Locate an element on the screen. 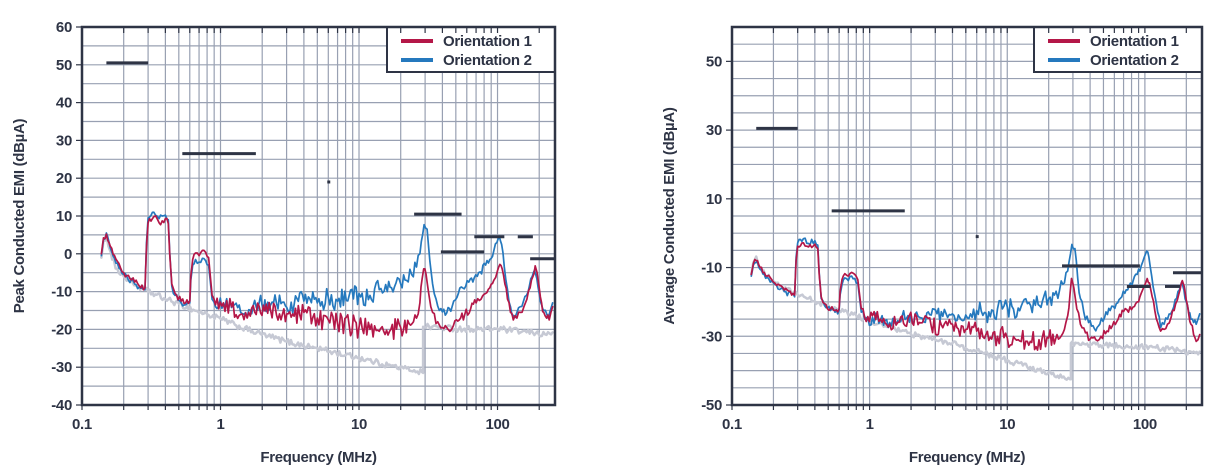 Image resolution: width=1218 pixels, height=471 pixels. y-axis-title: Average Conducted EMI (dBµA) is located at coordinates (669, 216).